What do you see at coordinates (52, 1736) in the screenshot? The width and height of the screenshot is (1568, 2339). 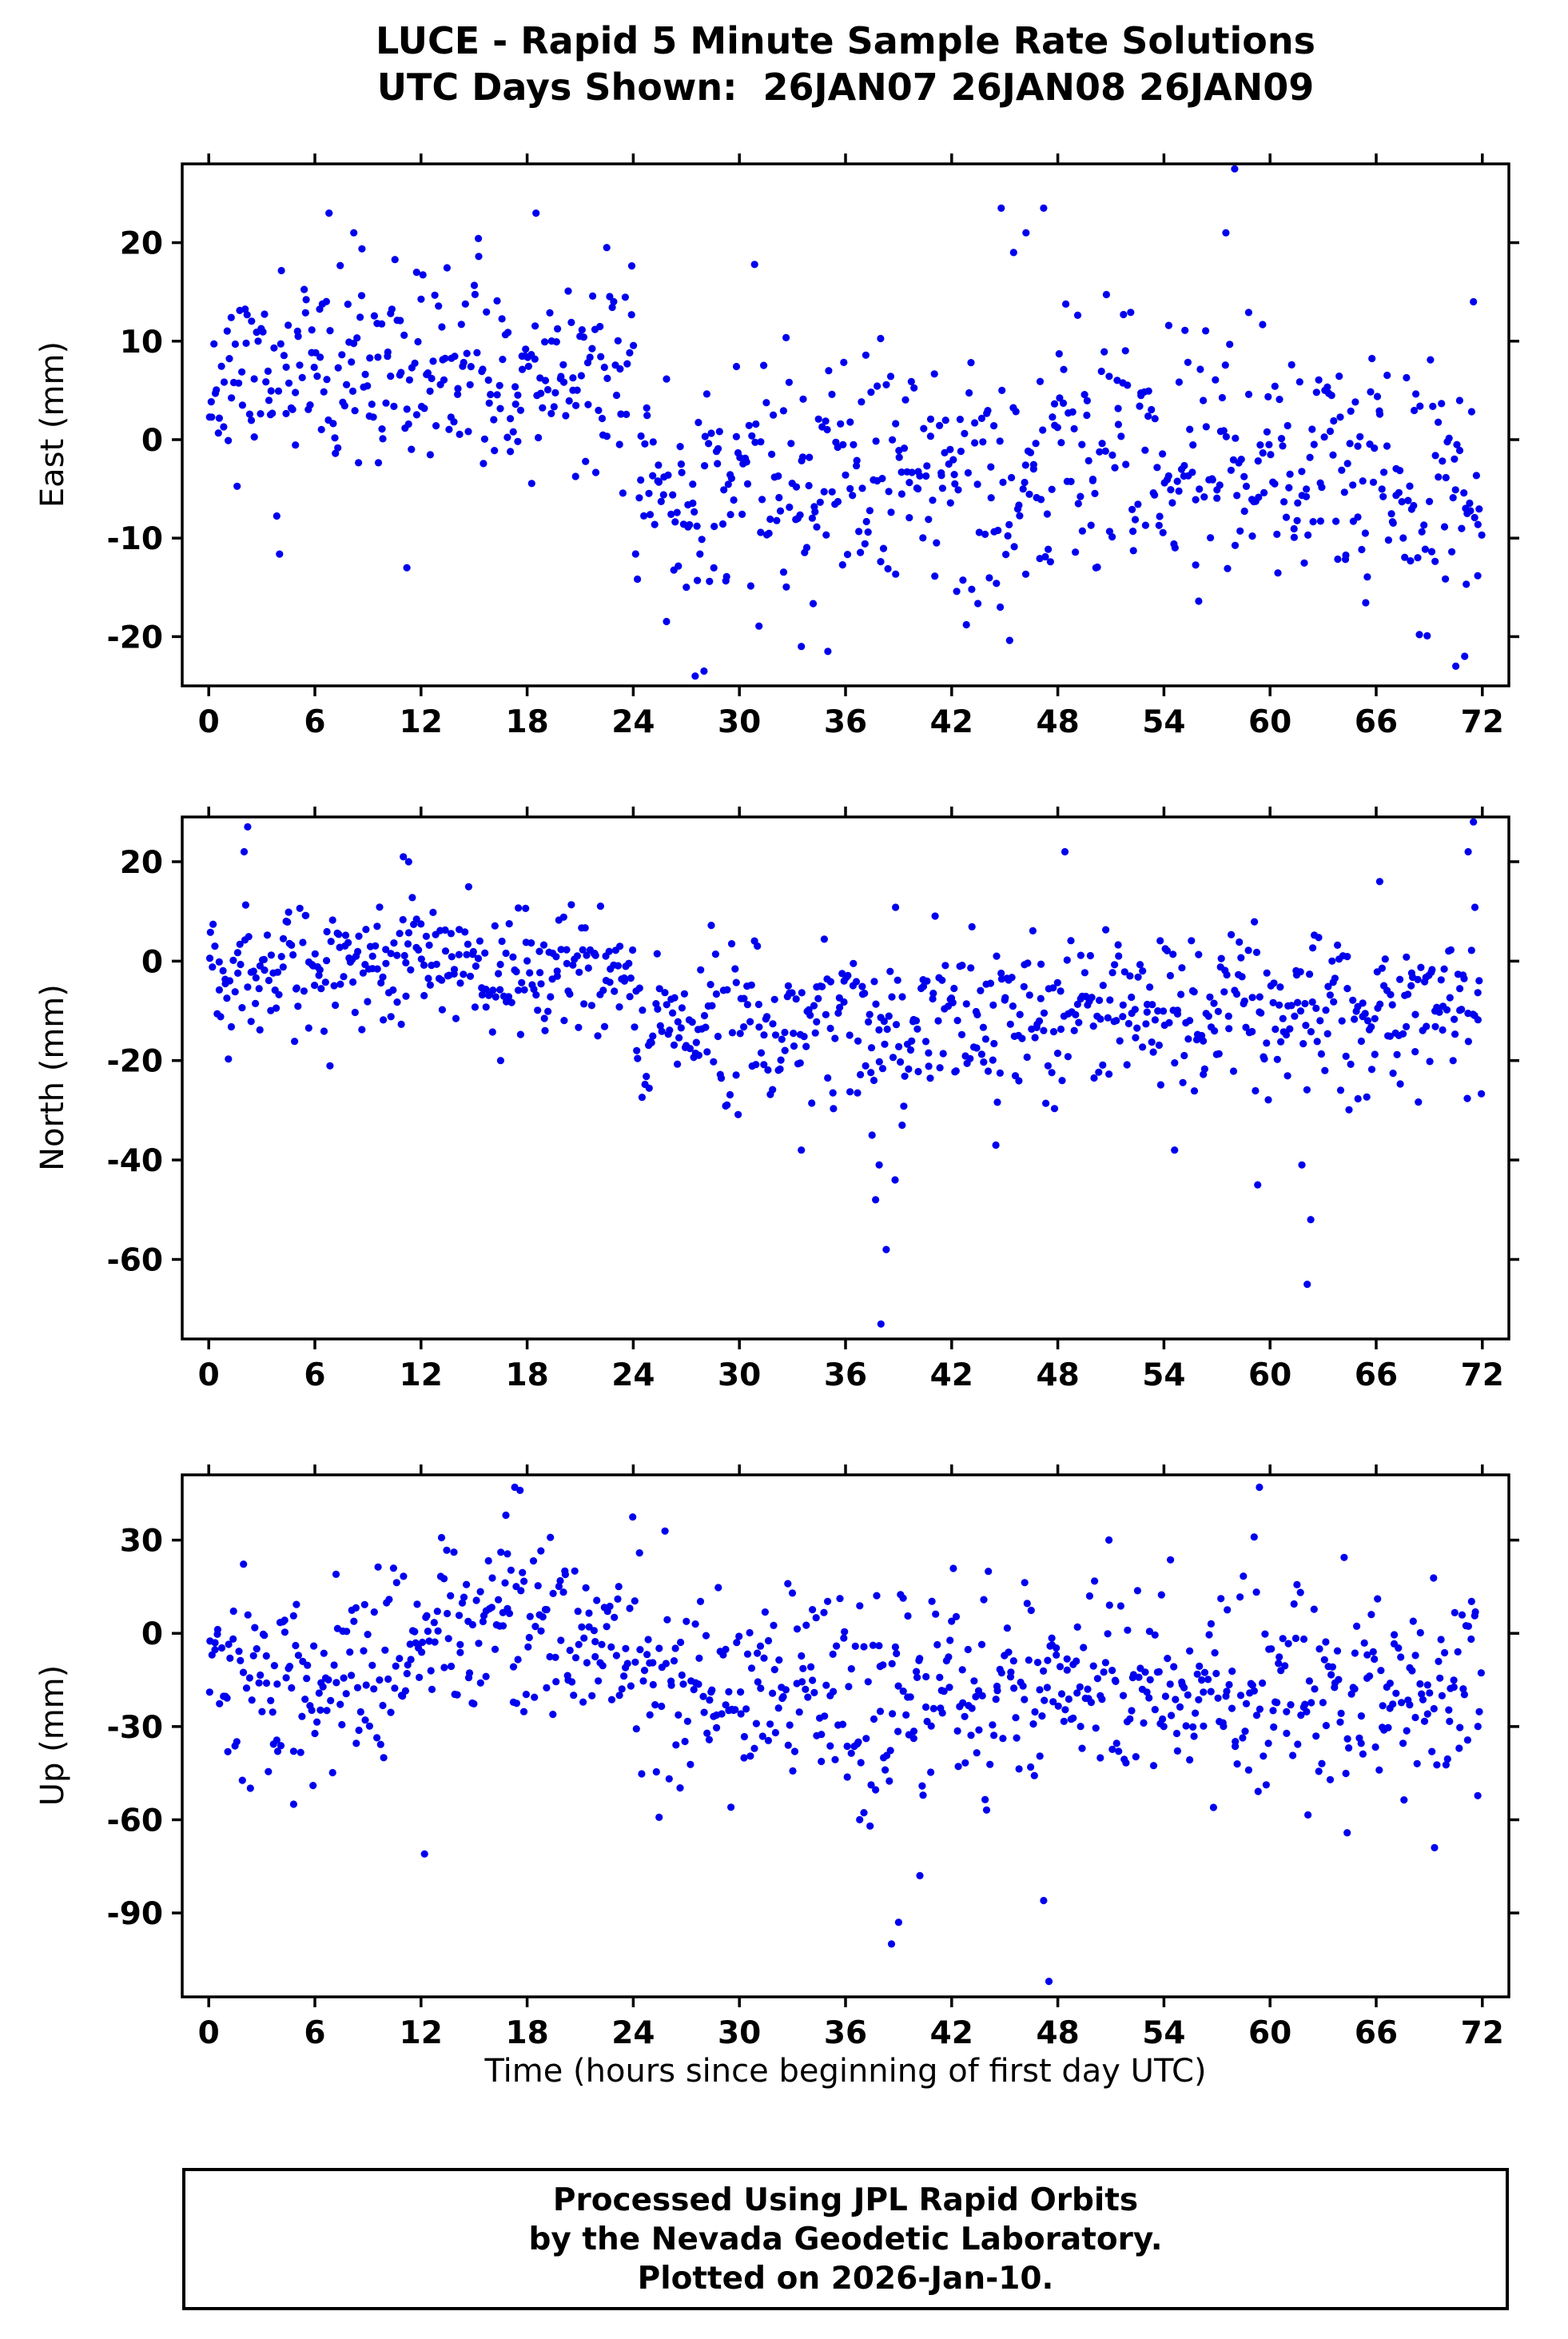 I see `up-axis-label: Up (mm)` at bounding box center [52, 1736].